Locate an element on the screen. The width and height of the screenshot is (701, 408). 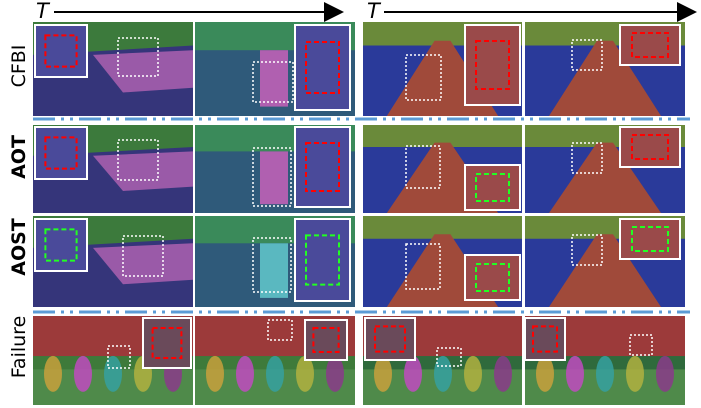
row-label: Failure is located at coordinates (19, 347).